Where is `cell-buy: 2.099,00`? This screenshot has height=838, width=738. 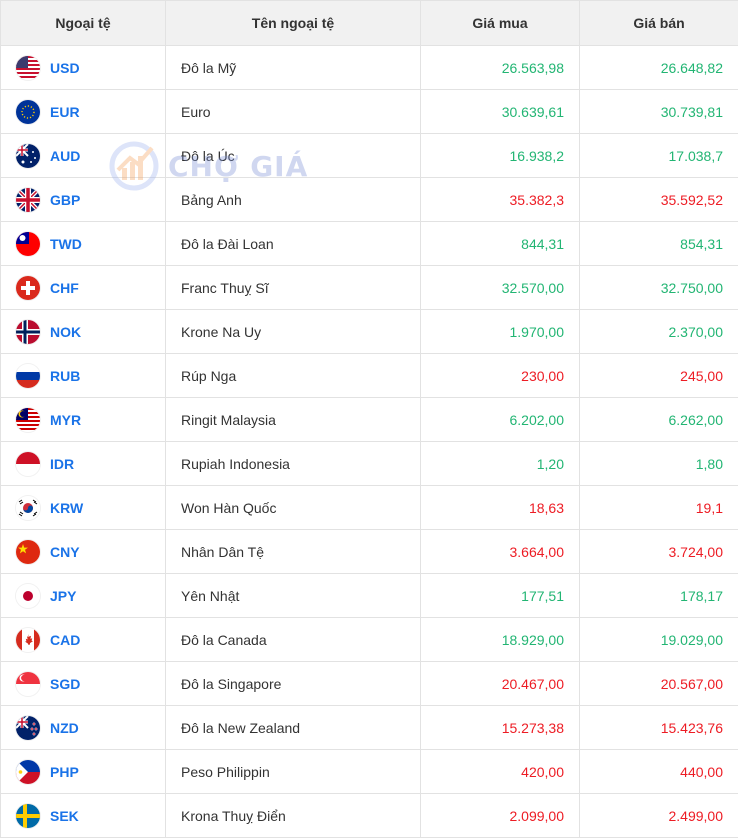 cell-buy: 2.099,00 is located at coordinates (500, 816).